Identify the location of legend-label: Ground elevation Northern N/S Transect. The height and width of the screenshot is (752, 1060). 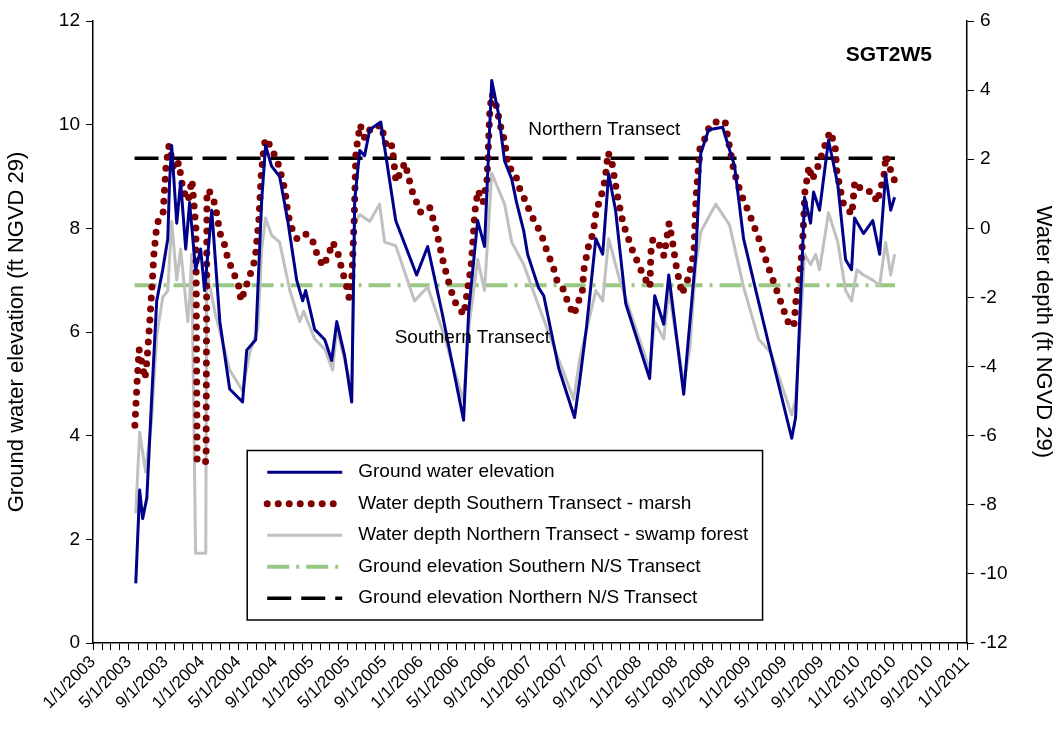
(528, 597).